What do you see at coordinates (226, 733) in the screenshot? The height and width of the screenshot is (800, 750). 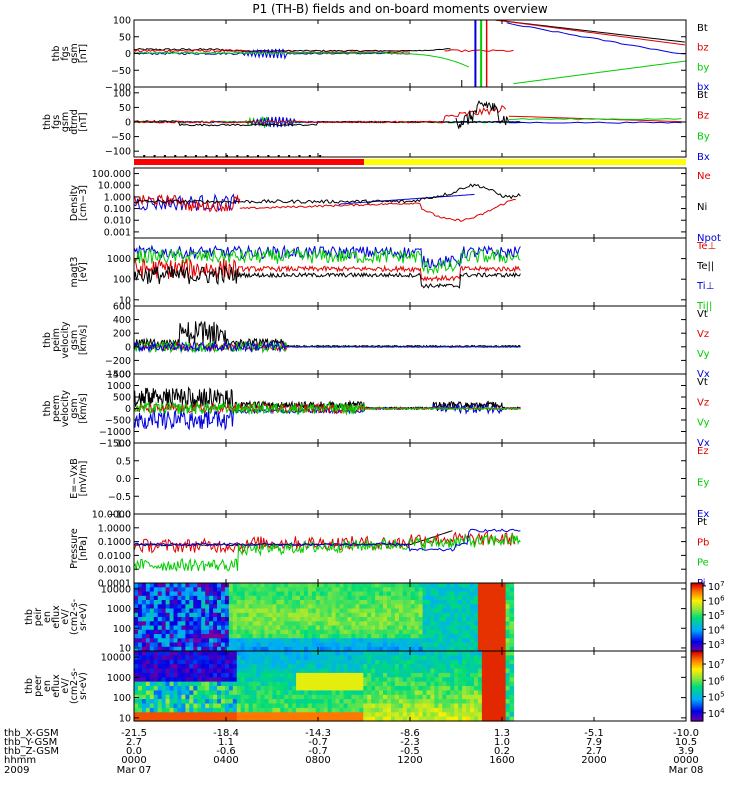 I see `ephemeris-value: -18.4` at bounding box center [226, 733].